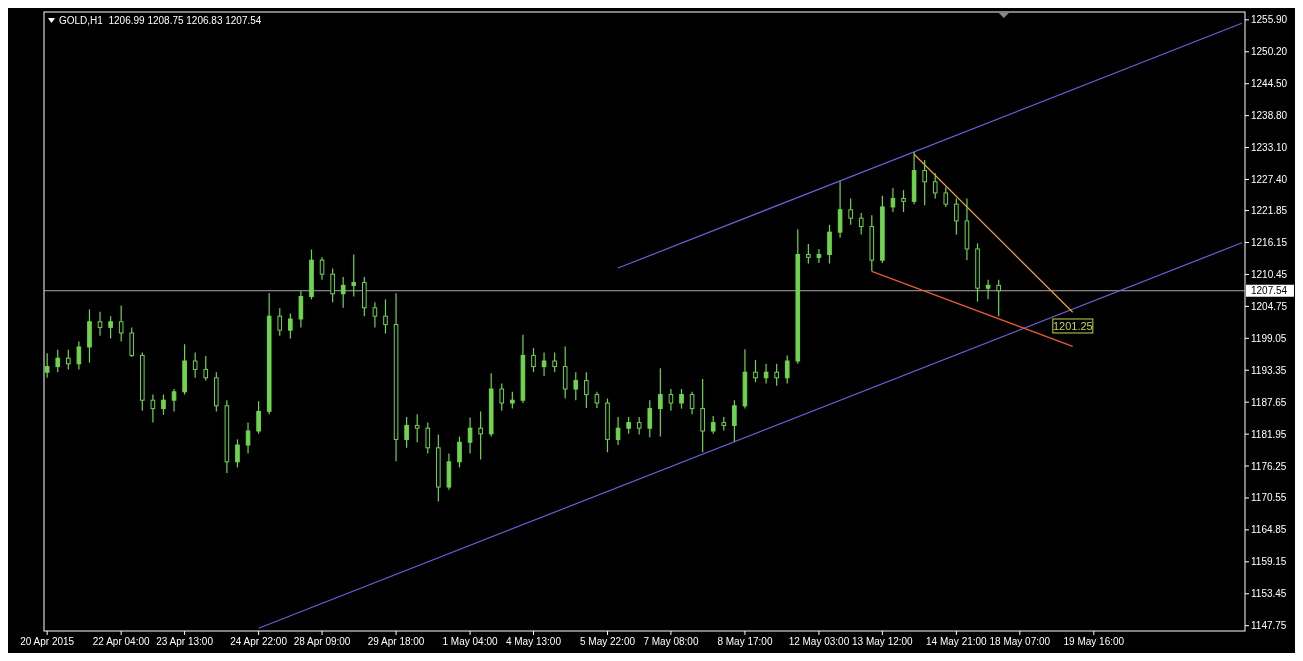 This screenshot has width=1303, height=661. What do you see at coordinates (1269, 179) in the screenshot?
I see `y-tick-label: 1227.40` at bounding box center [1269, 179].